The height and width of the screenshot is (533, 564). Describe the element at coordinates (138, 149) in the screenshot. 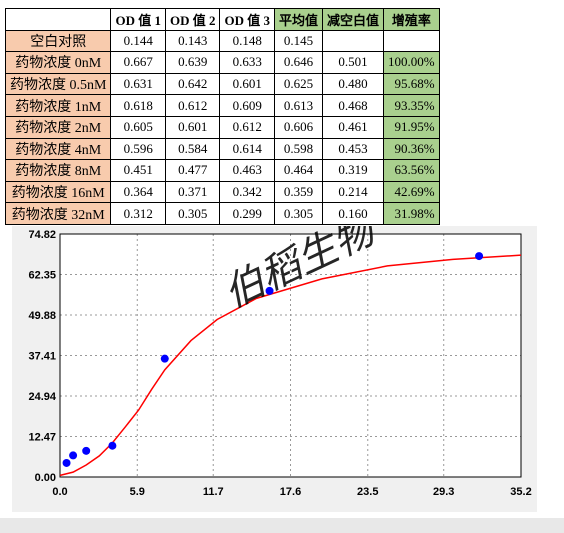

I see `table-cell: 0.596` at that location.